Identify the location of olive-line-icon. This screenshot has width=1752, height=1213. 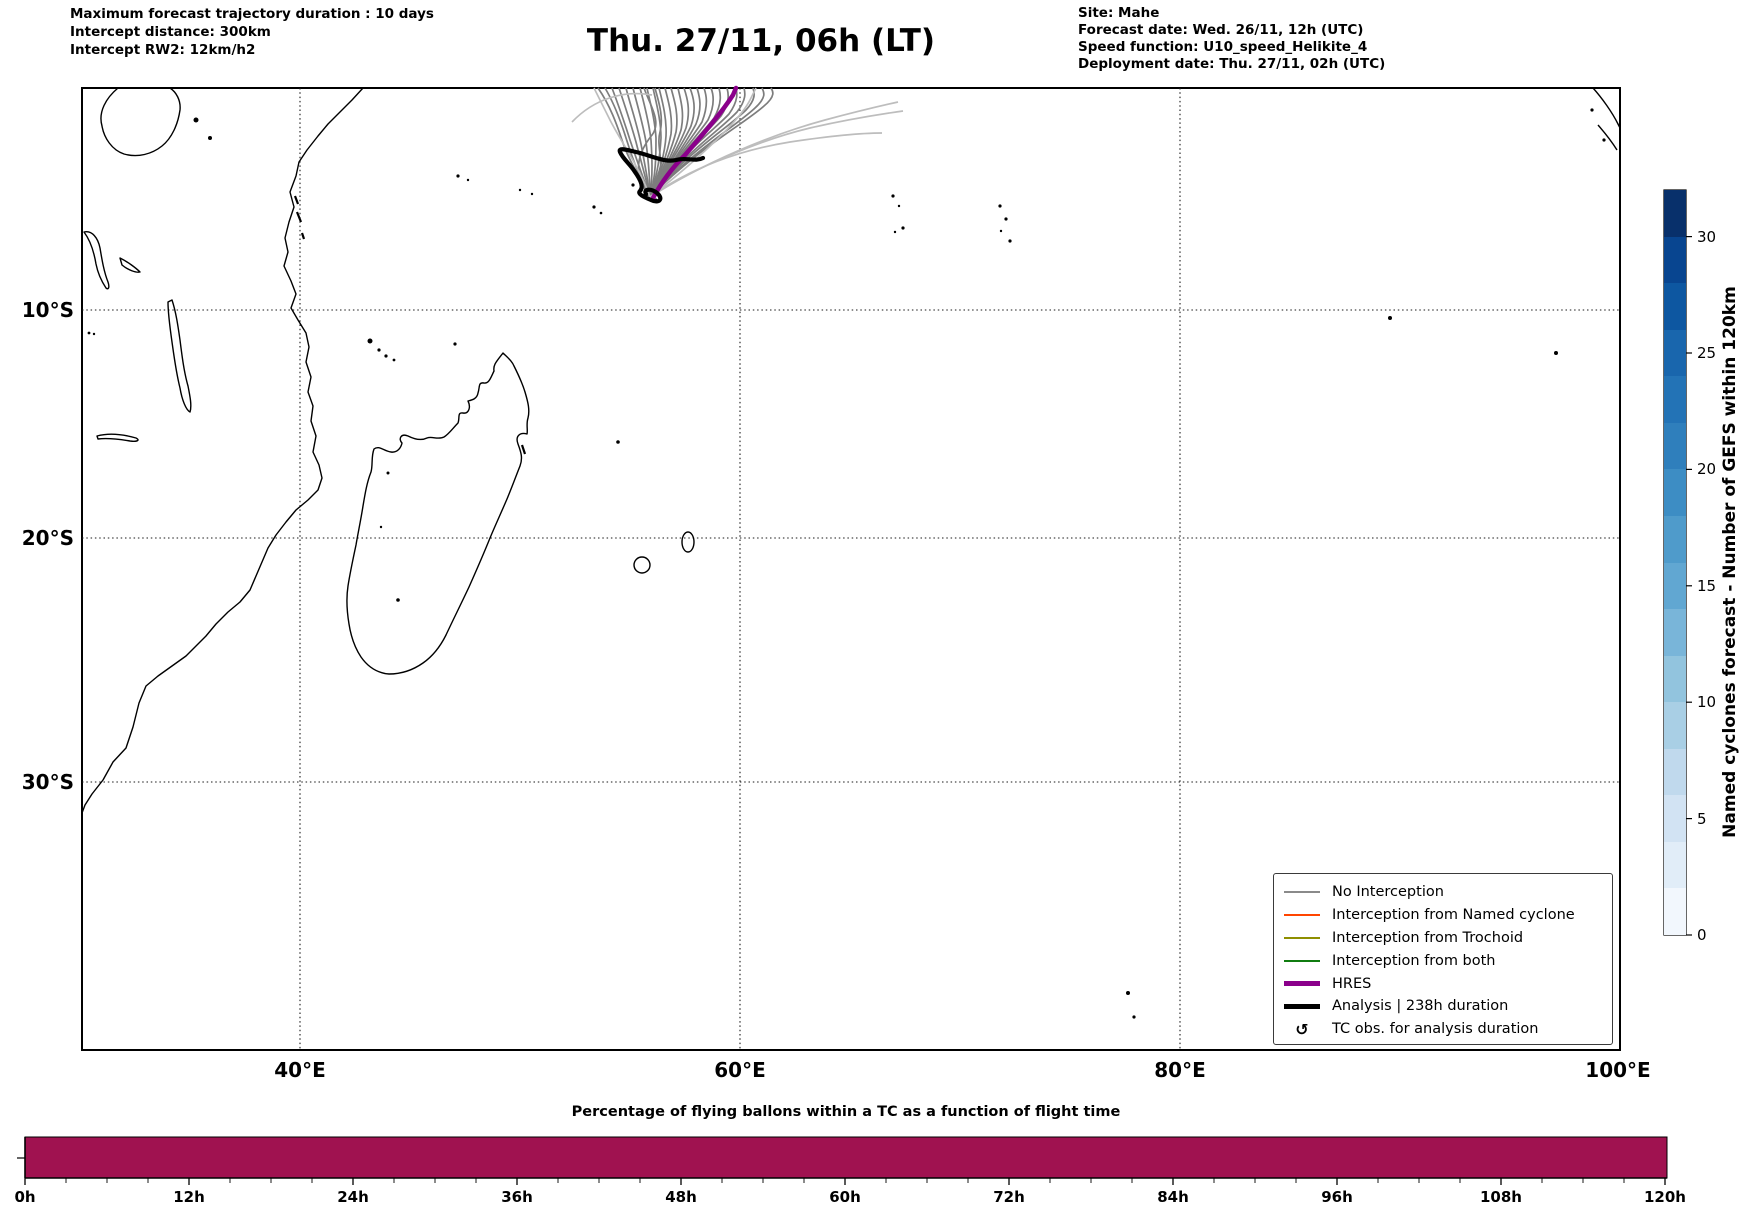
(1302, 937).